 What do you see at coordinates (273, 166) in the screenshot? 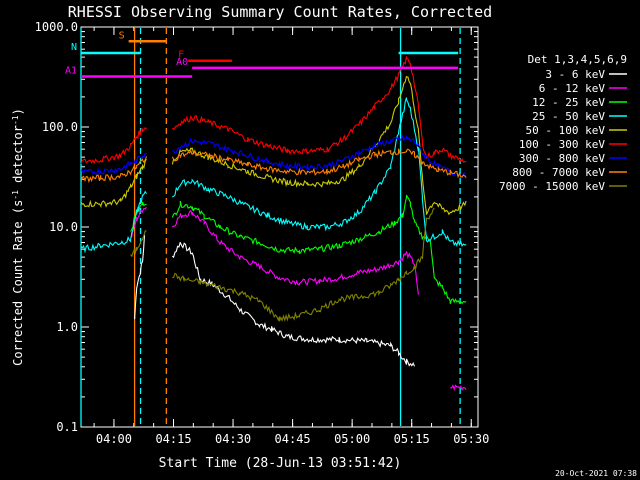
I see `series-line-800-7000-kev` at bounding box center [273, 166].